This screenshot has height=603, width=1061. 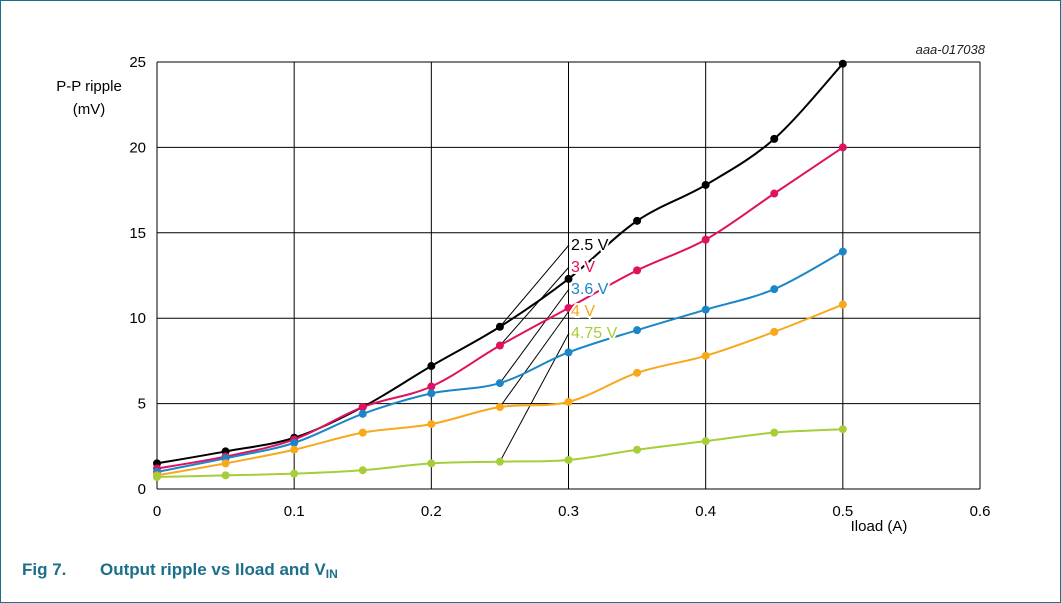 I want to click on figure-caption: Fig 7. Output ripple vs Iload and VIN, so click(x=180, y=570).